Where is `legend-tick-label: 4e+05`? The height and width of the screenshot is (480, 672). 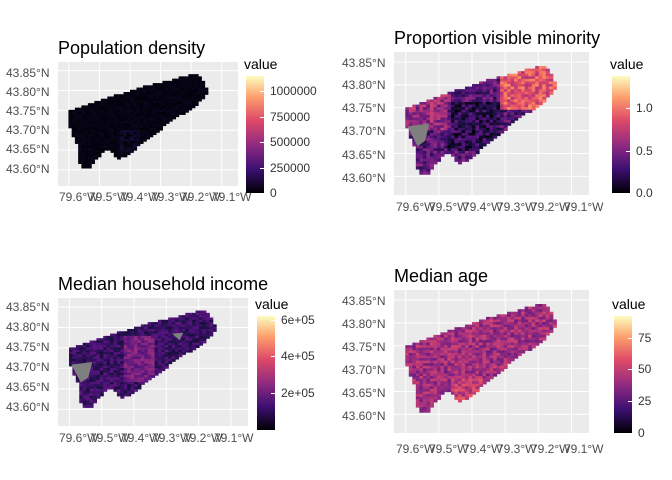 legend-tick-label: 4e+05 is located at coordinates (298, 356).